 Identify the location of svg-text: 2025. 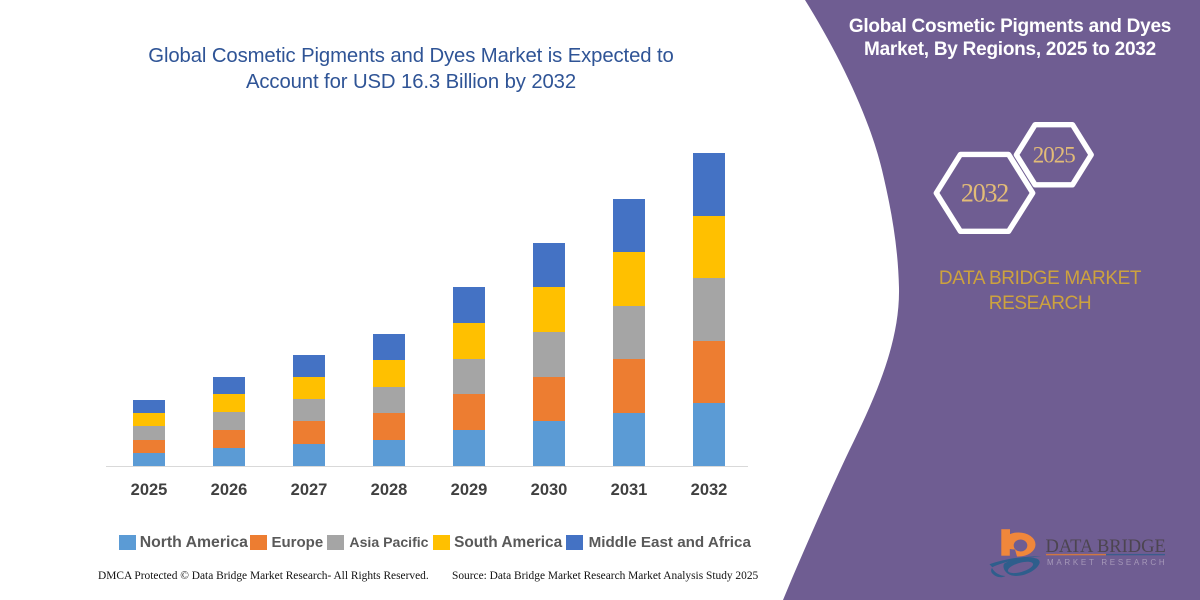
(1054, 155).